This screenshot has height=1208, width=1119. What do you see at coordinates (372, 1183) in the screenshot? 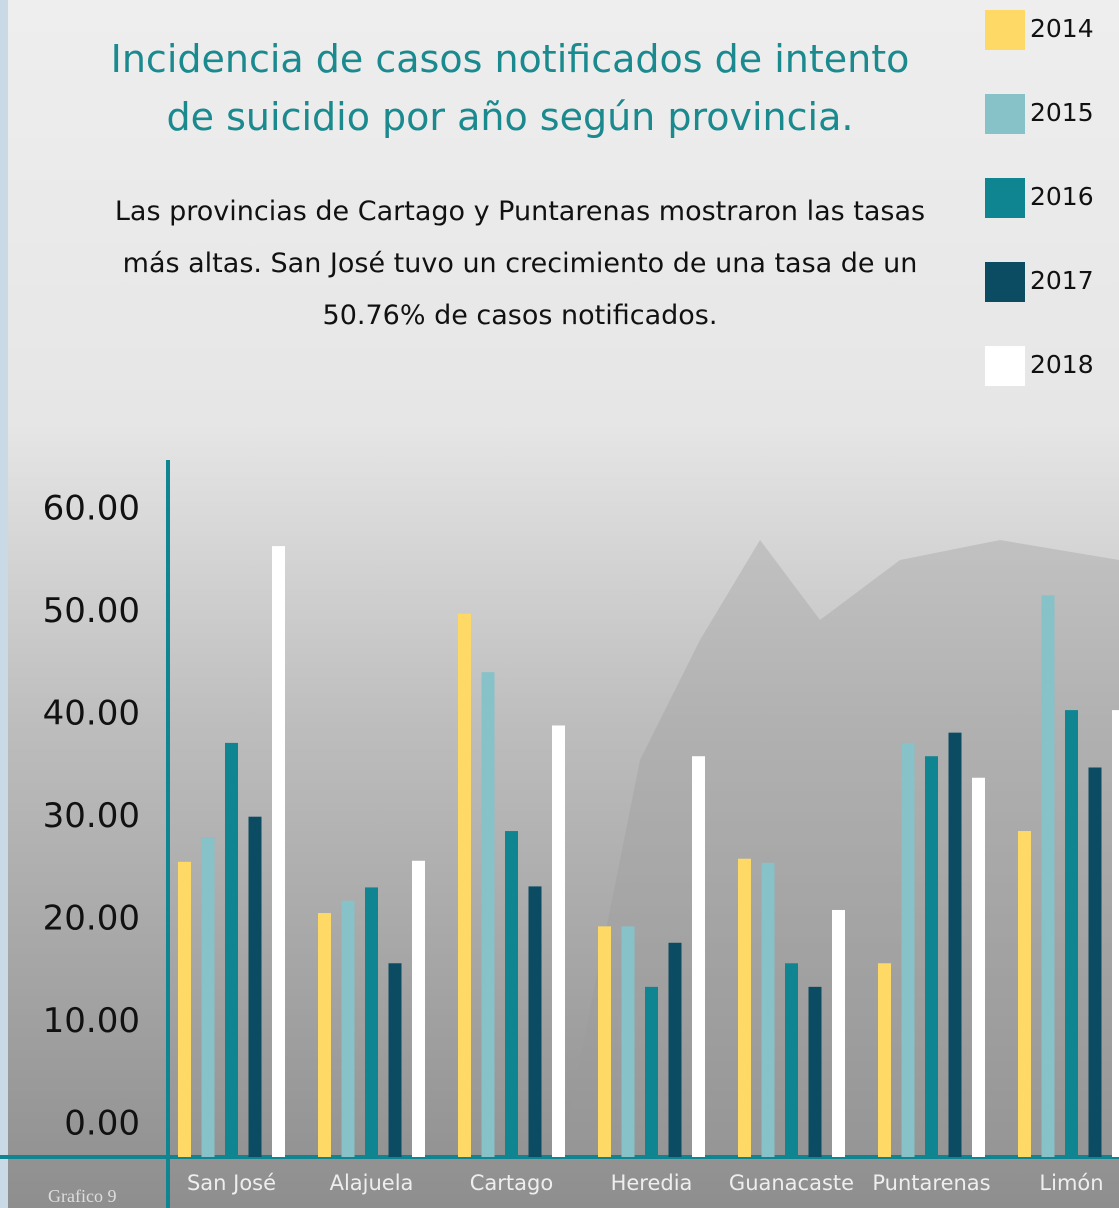
I see `x-tick-label: Alajuela` at bounding box center [372, 1183].